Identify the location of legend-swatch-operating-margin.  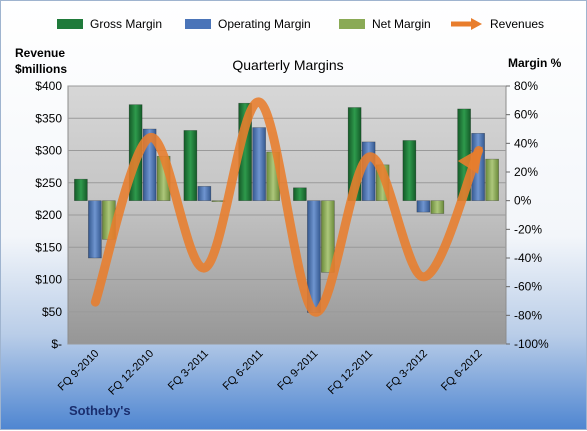
(198, 24).